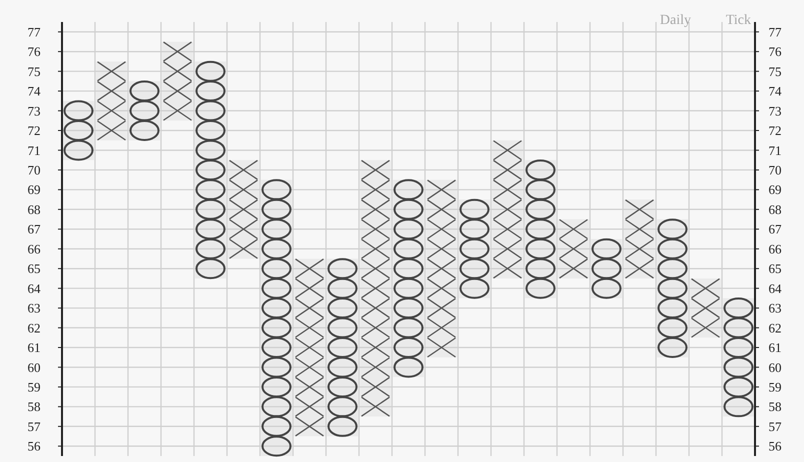 Image resolution: width=804 pixels, height=462 pixels. Describe the element at coordinates (34, 110) in the screenshot. I see `y-tick-label: 73` at that location.